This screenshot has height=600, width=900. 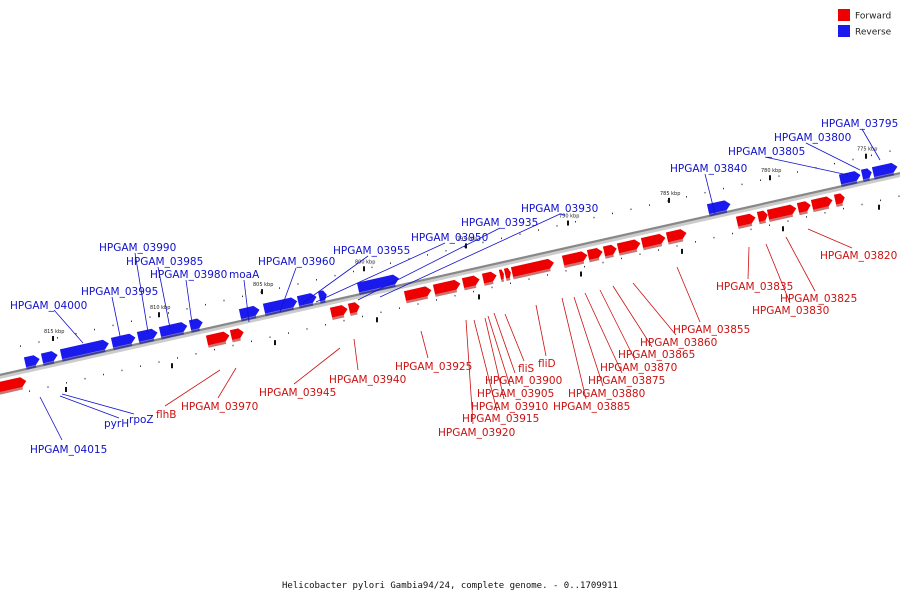 I want to click on gene-label: HPGAM_03905, so click(x=515, y=394).